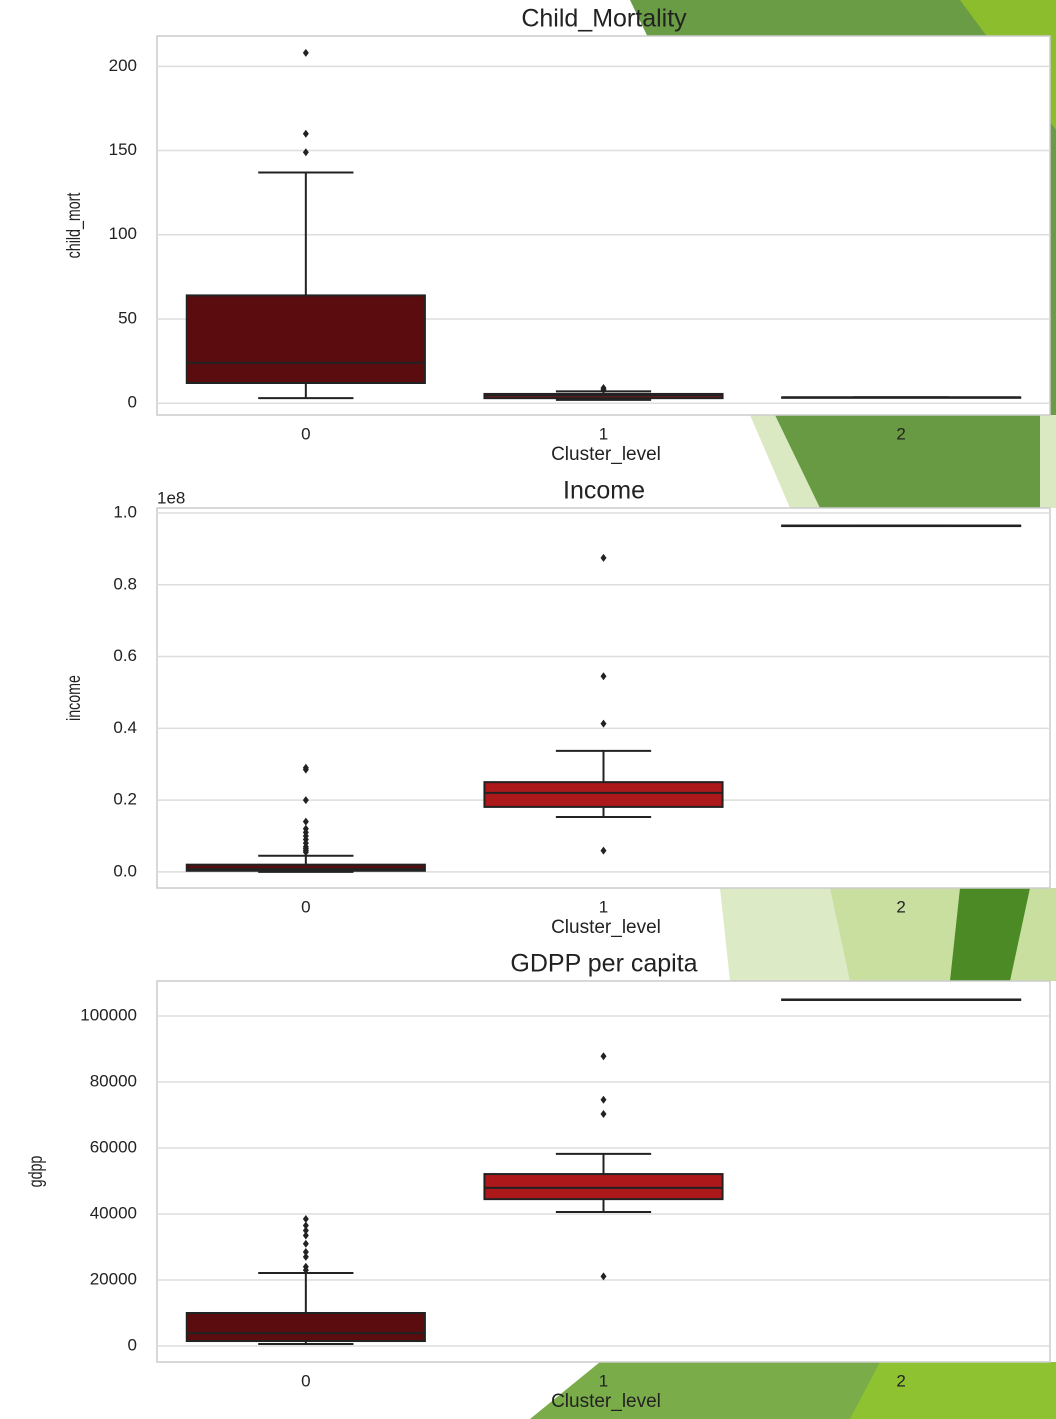 This screenshot has height=1419, width=1056. What do you see at coordinates (73, 698) in the screenshot?
I see `y-axis-label: income` at bounding box center [73, 698].